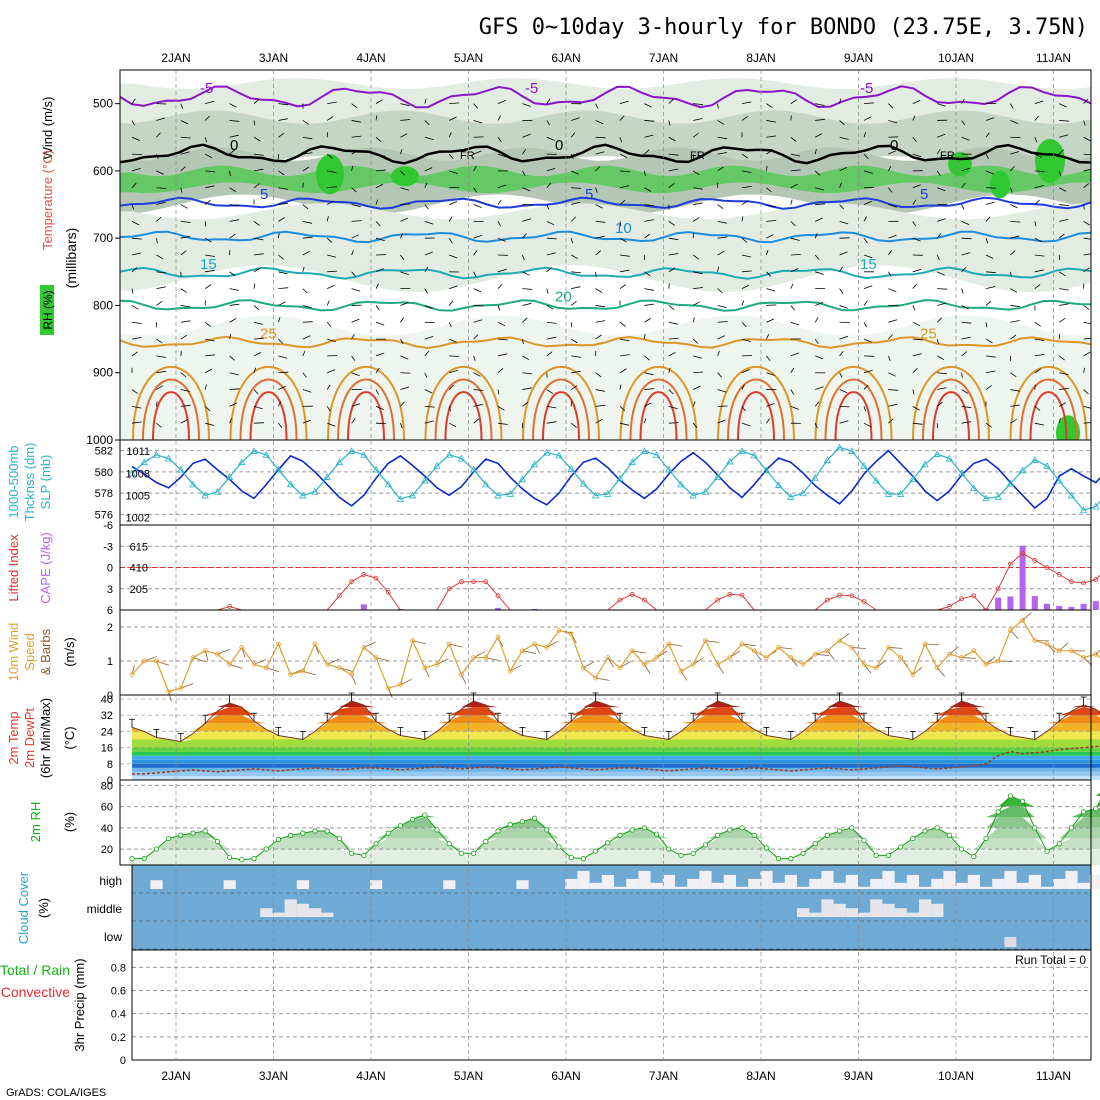  What do you see at coordinates (858, 1076) in the screenshot?
I see `bottom-day-label: 9JAN` at bounding box center [858, 1076].